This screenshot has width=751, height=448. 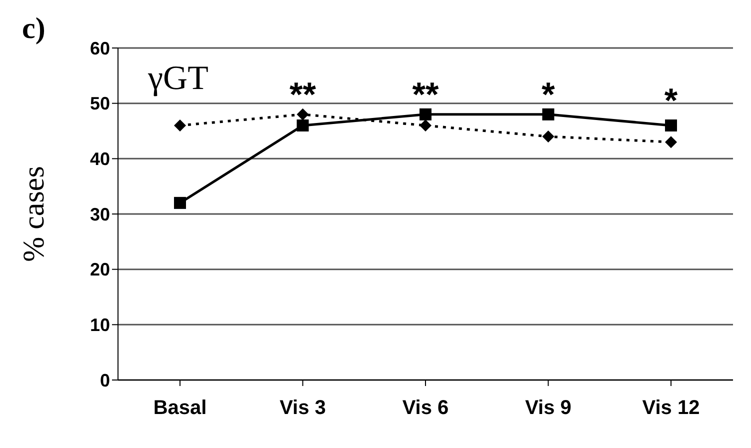 What do you see at coordinates (100, 270) in the screenshot?
I see `y-tick-label: 20` at bounding box center [100, 270].